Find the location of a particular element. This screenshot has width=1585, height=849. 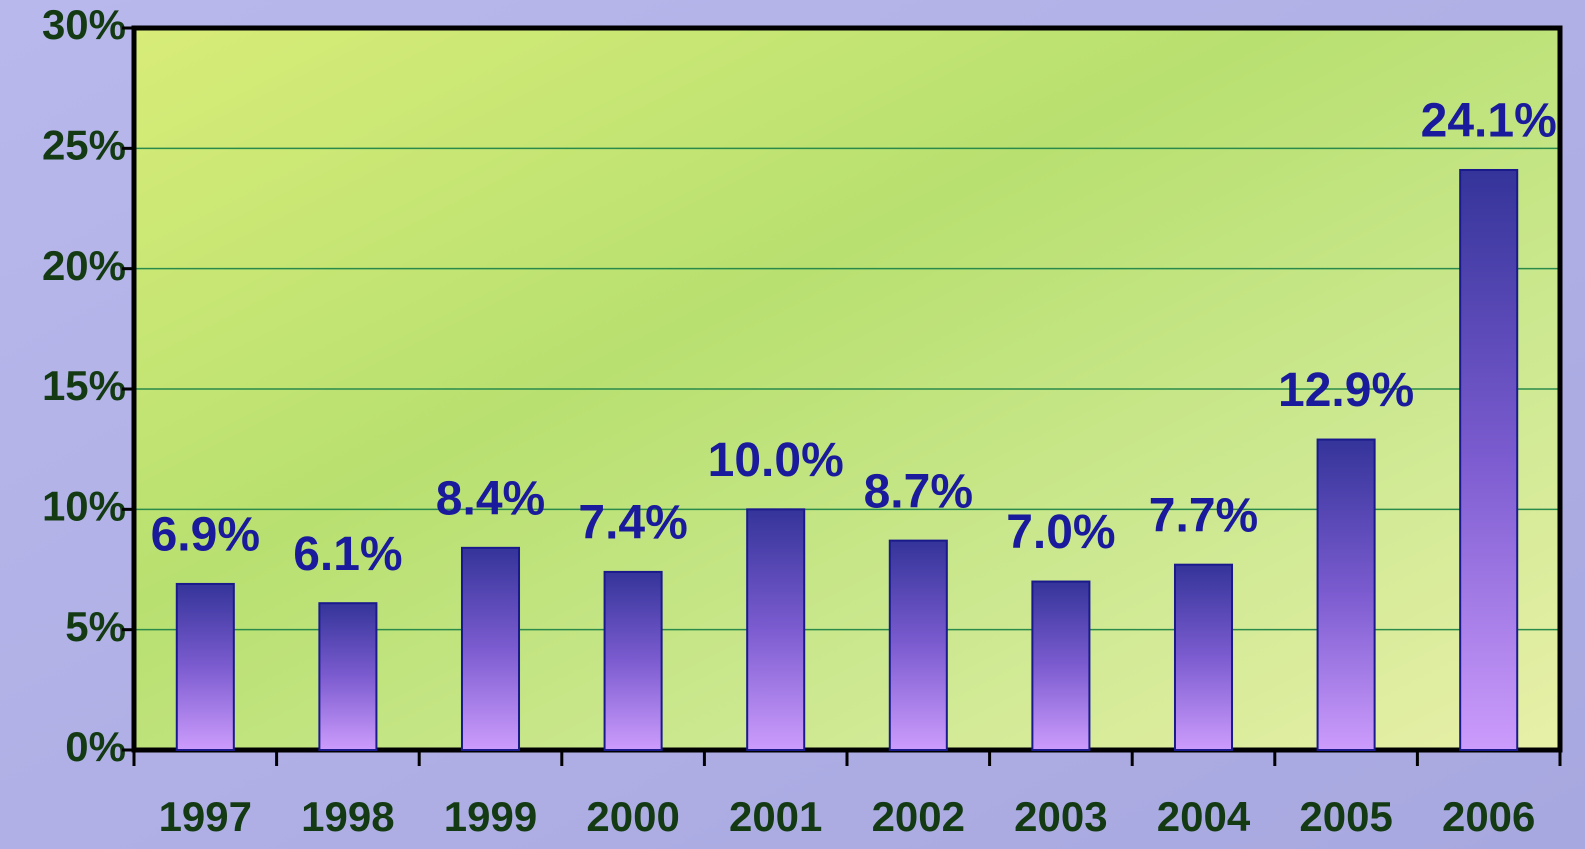

y-tick-label: 30% is located at coordinates (84, 24).